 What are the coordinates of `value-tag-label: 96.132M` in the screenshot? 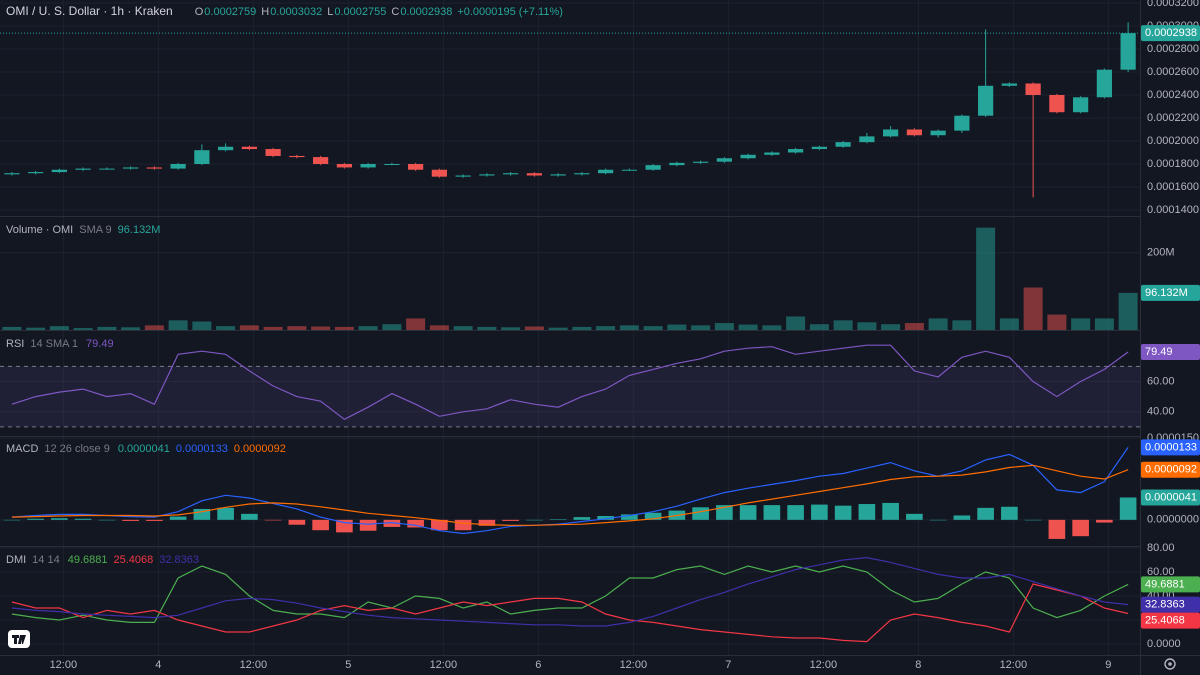 It's located at (1166, 293).